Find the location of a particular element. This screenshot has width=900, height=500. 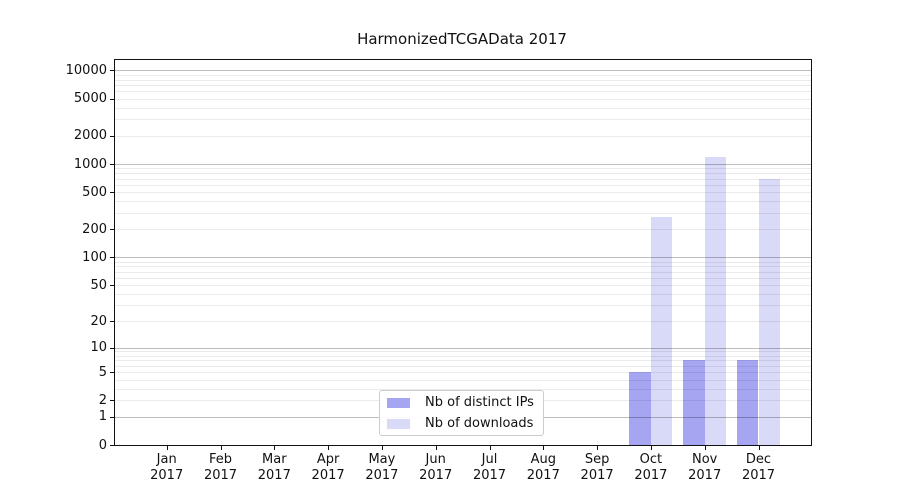

x-tick-month: Feb is located at coordinates (220, 459).